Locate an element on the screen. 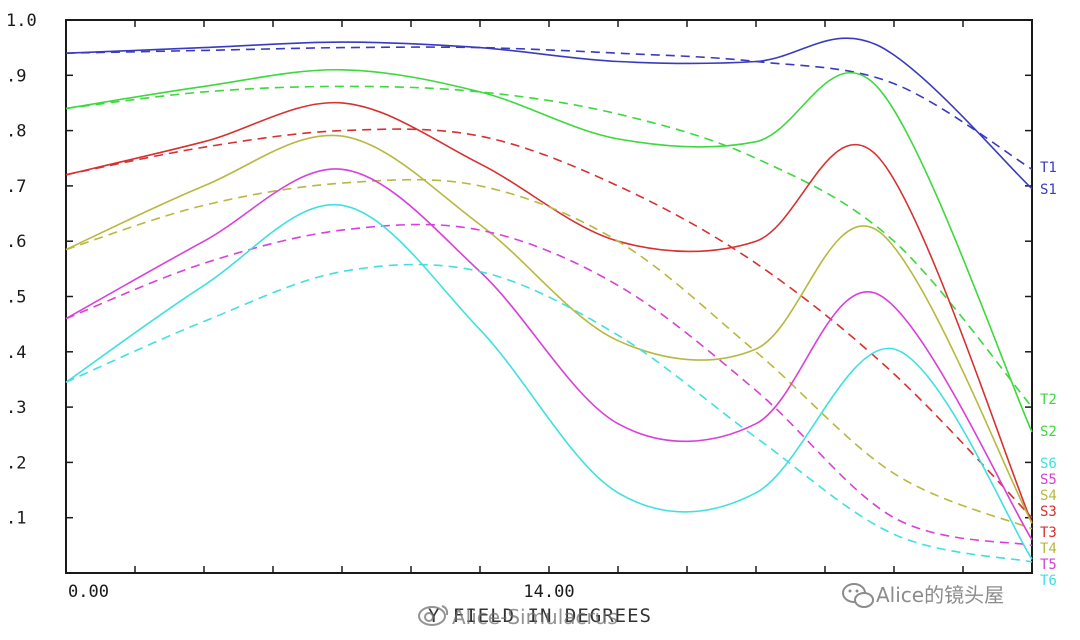  y-tick-label: .8 is located at coordinates (16, 132).